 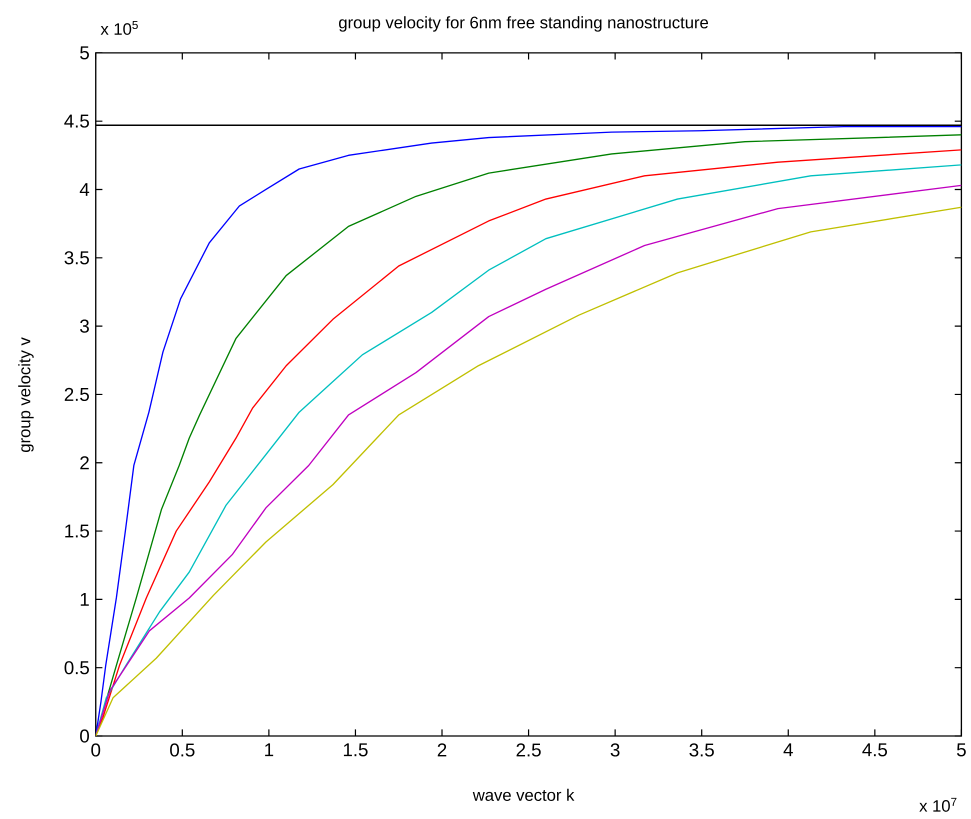 What do you see at coordinates (961, 749) in the screenshot?
I see `x-tick-label: 5` at bounding box center [961, 749].